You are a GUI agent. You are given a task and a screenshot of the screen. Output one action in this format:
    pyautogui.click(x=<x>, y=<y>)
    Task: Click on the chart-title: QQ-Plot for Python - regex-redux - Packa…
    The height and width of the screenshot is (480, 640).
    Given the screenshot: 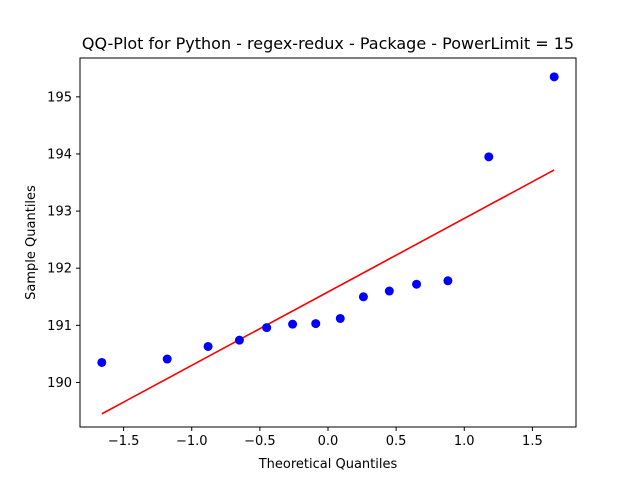 What is the action you would take?
    pyautogui.click(x=328, y=43)
    